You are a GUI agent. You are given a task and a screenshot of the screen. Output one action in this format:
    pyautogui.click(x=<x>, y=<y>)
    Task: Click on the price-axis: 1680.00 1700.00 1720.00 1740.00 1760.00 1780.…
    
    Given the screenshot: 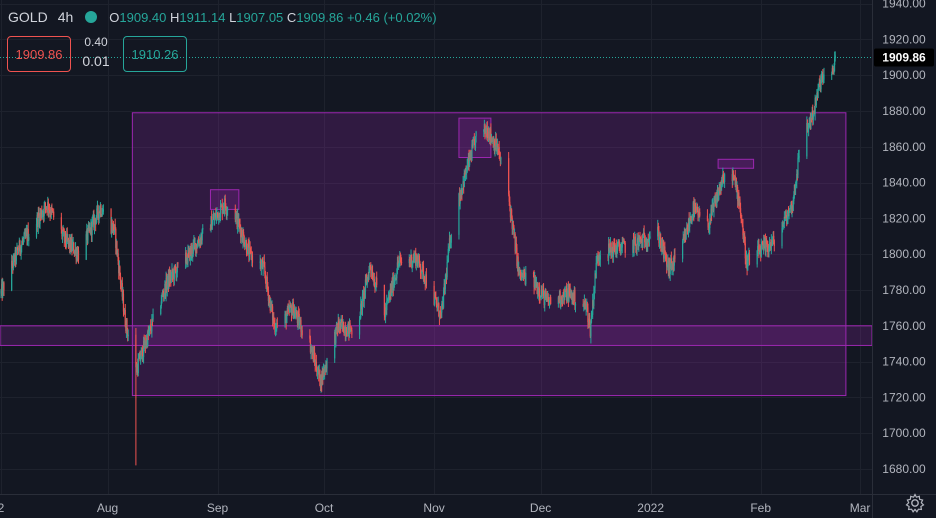 What is the action you would take?
    pyautogui.click(x=904, y=238)
    